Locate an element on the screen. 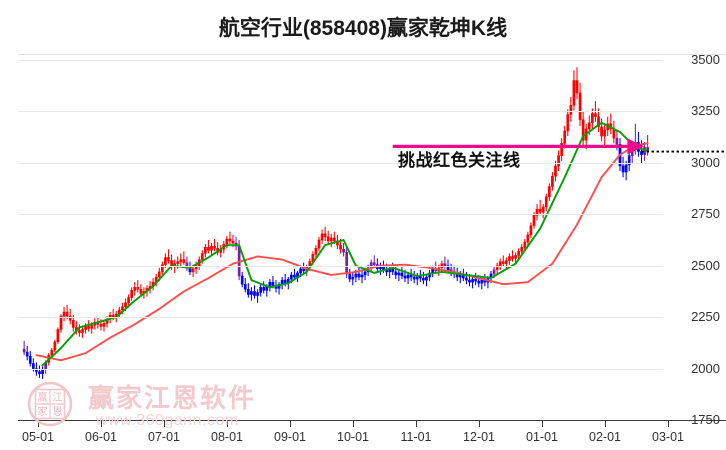  y-axis: 3500 3250 3000 2750 2500 2250 2000 1750 is located at coordinates (694, 225).